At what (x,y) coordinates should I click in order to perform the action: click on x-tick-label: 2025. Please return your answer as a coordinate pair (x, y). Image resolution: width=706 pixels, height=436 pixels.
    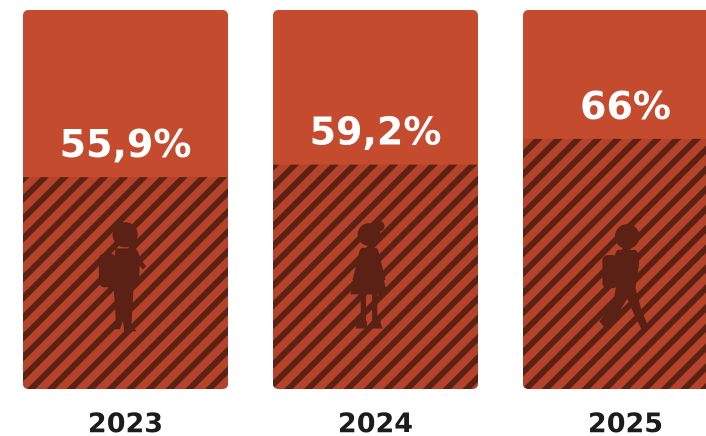
    Looking at the image, I should click on (625, 422).